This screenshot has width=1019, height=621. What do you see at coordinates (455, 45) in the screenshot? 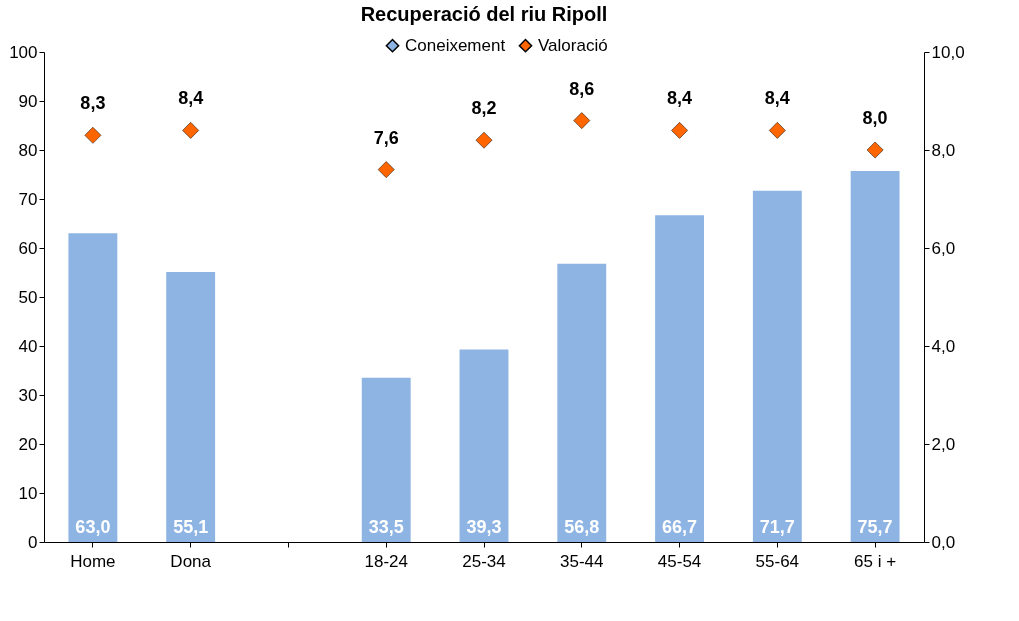
I see `legend-label: Coneixement` at bounding box center [455, 45].